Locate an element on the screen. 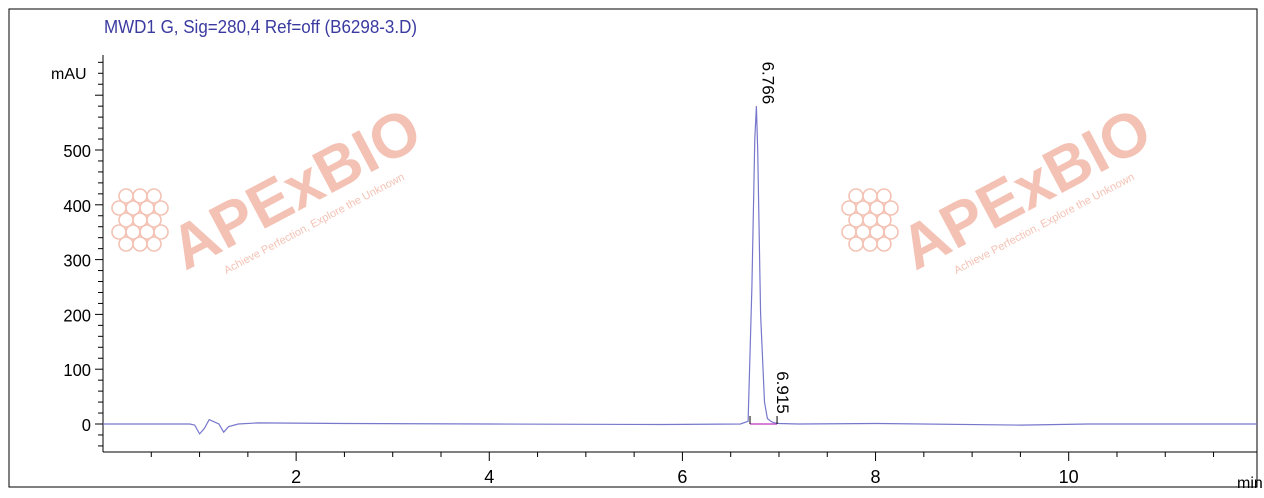 This screenshot has width=1264, height=498. y-tick-label: 200 is located at coordinates (77, 315).